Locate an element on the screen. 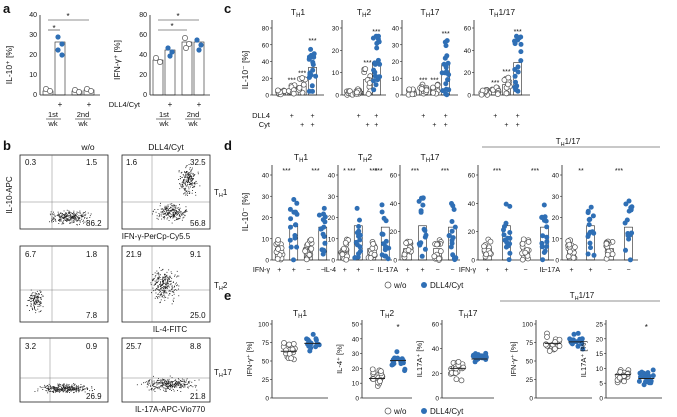 The height and width of the screenshot is (417, 677). group-label-th117: TH1/17 is located at coordinates (582, 296).